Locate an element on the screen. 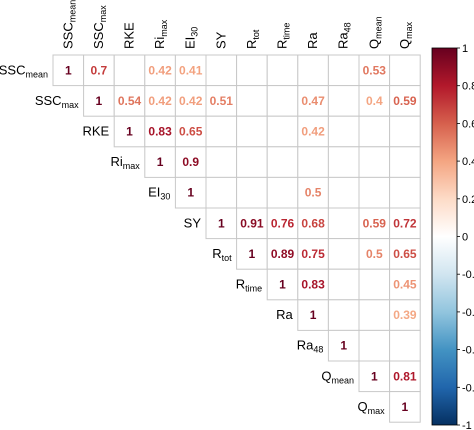 The height and width of the screenshot is (430, 474). correlation-value: 0.76 is located at coordinates (283, 223).